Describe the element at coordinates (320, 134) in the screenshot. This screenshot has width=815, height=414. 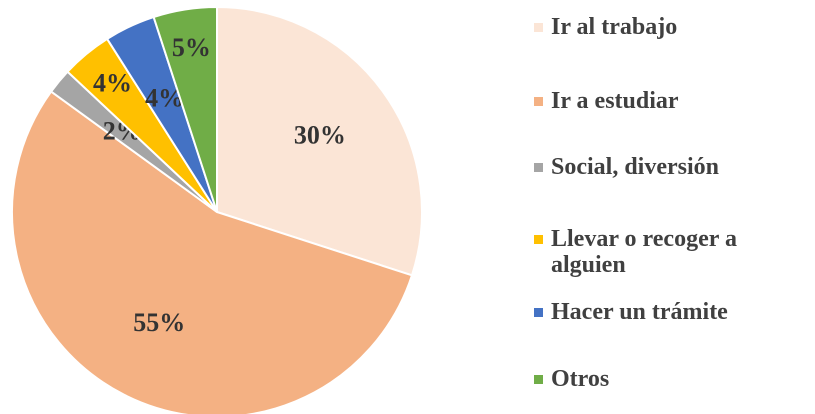
I see `data-label: 30%` at that location.